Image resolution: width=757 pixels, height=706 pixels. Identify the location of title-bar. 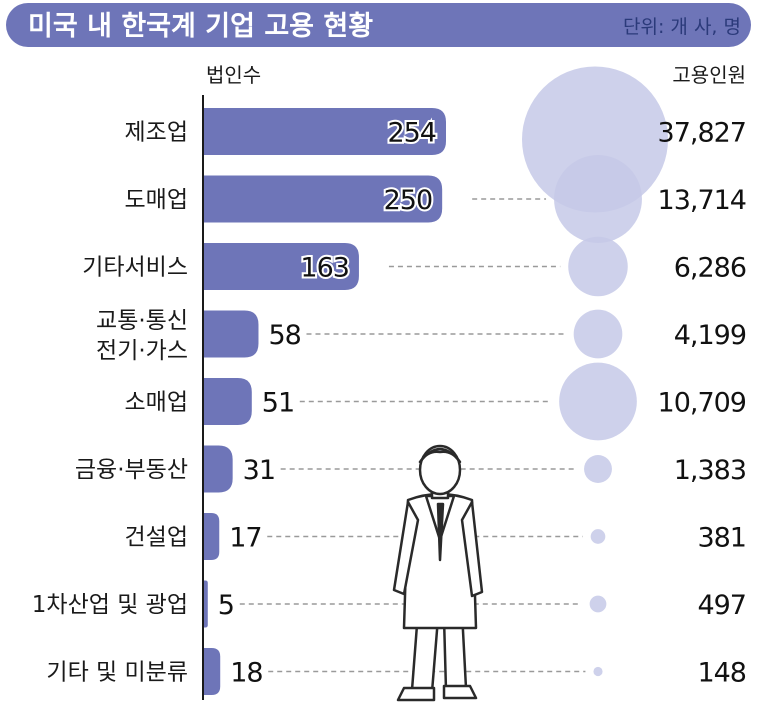
(378, 25).